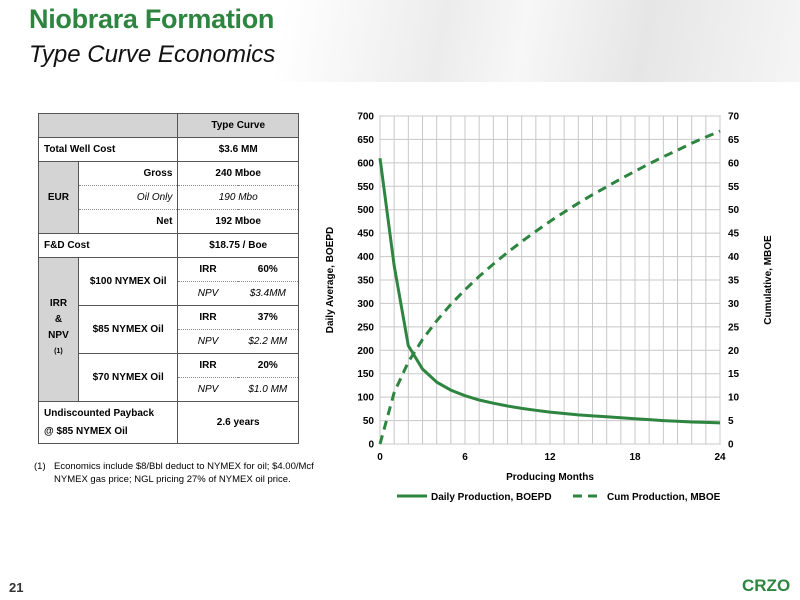 The image size is (800, 600). Describe the element at coordinates (330, 280) in the screenshot. I see `y-axis-label: Daily Average, BOEPD` at that location.